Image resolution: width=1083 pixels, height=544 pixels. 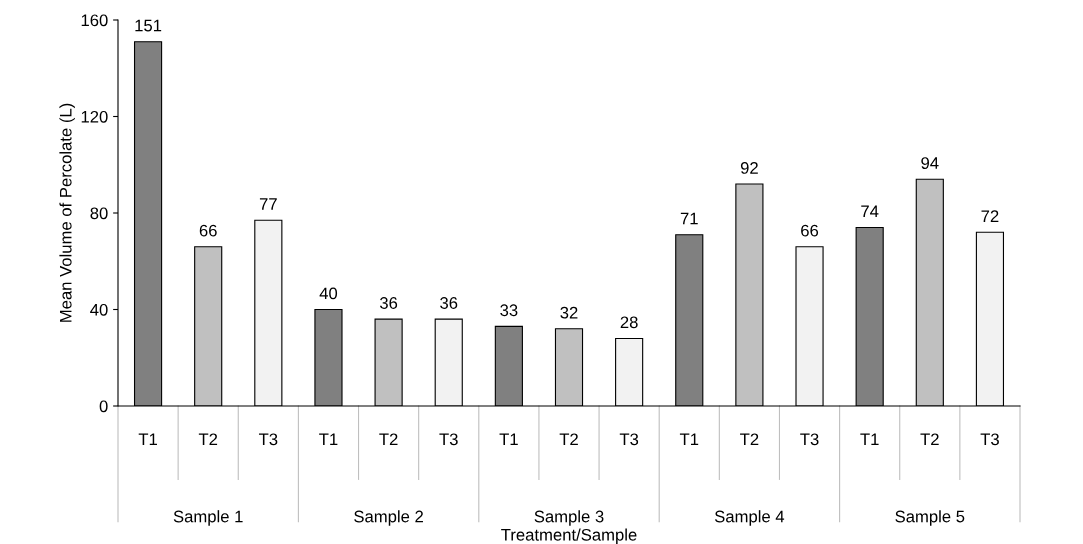 What do you see at coordinates (328, 293) in the screenshot?
I see `data-label: 40` at bounding box center [328, 293].